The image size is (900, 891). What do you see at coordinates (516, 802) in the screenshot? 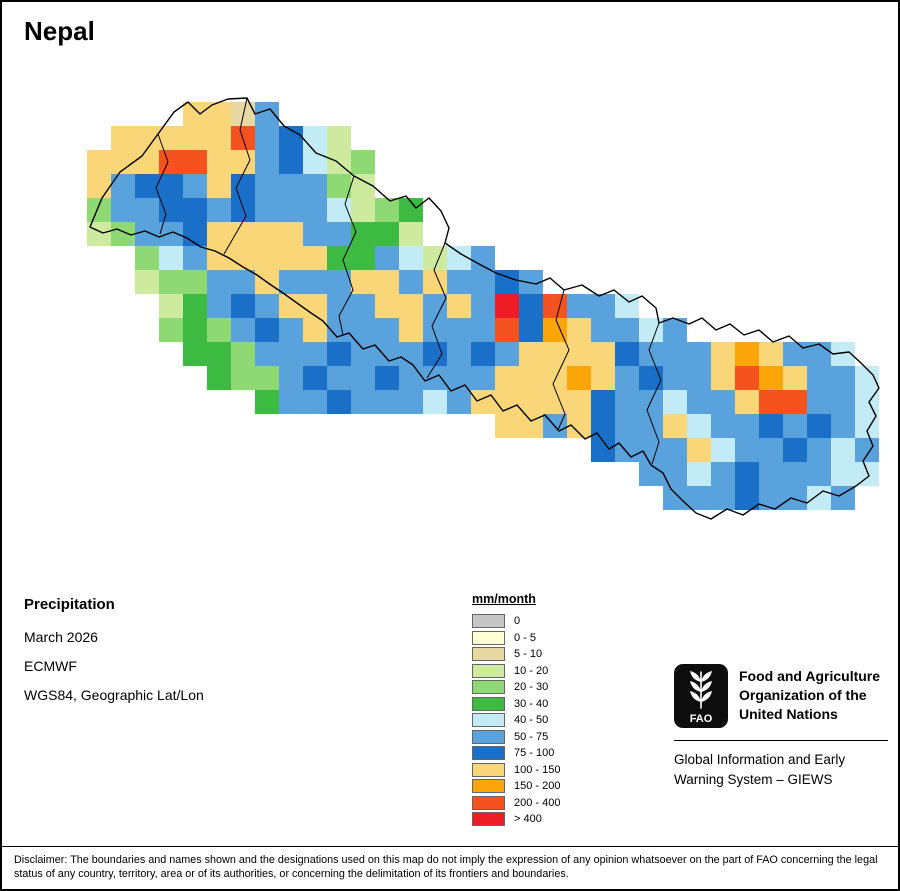
I see `legend-item: 200 - 400` at bounding box center [516, 802].